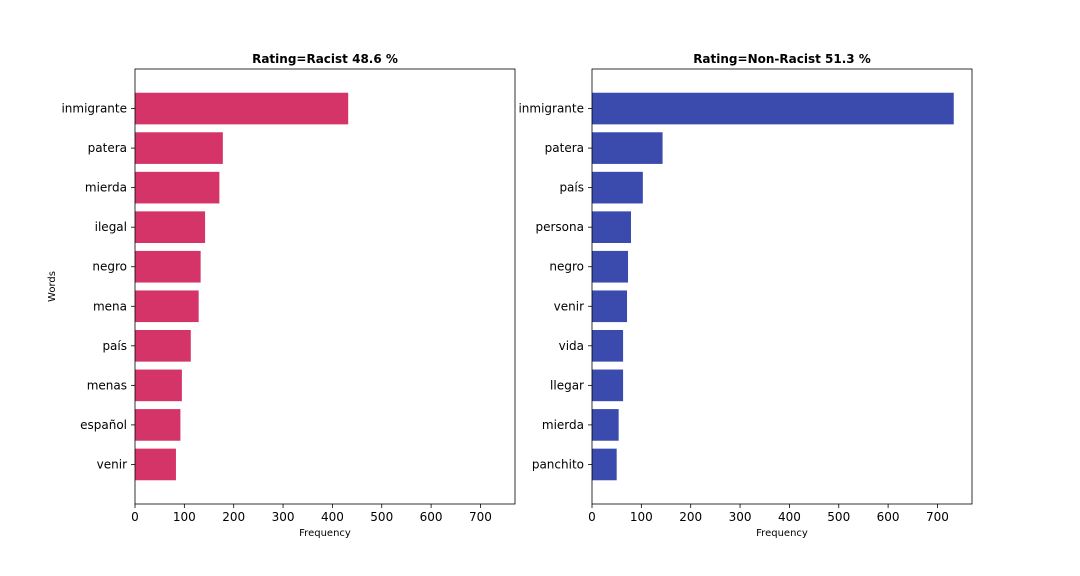 This screenshot has width=1080, height=576. Describe the element at coordinates (604, 464) in the screenshot. I see `bar-panchito` at that location.